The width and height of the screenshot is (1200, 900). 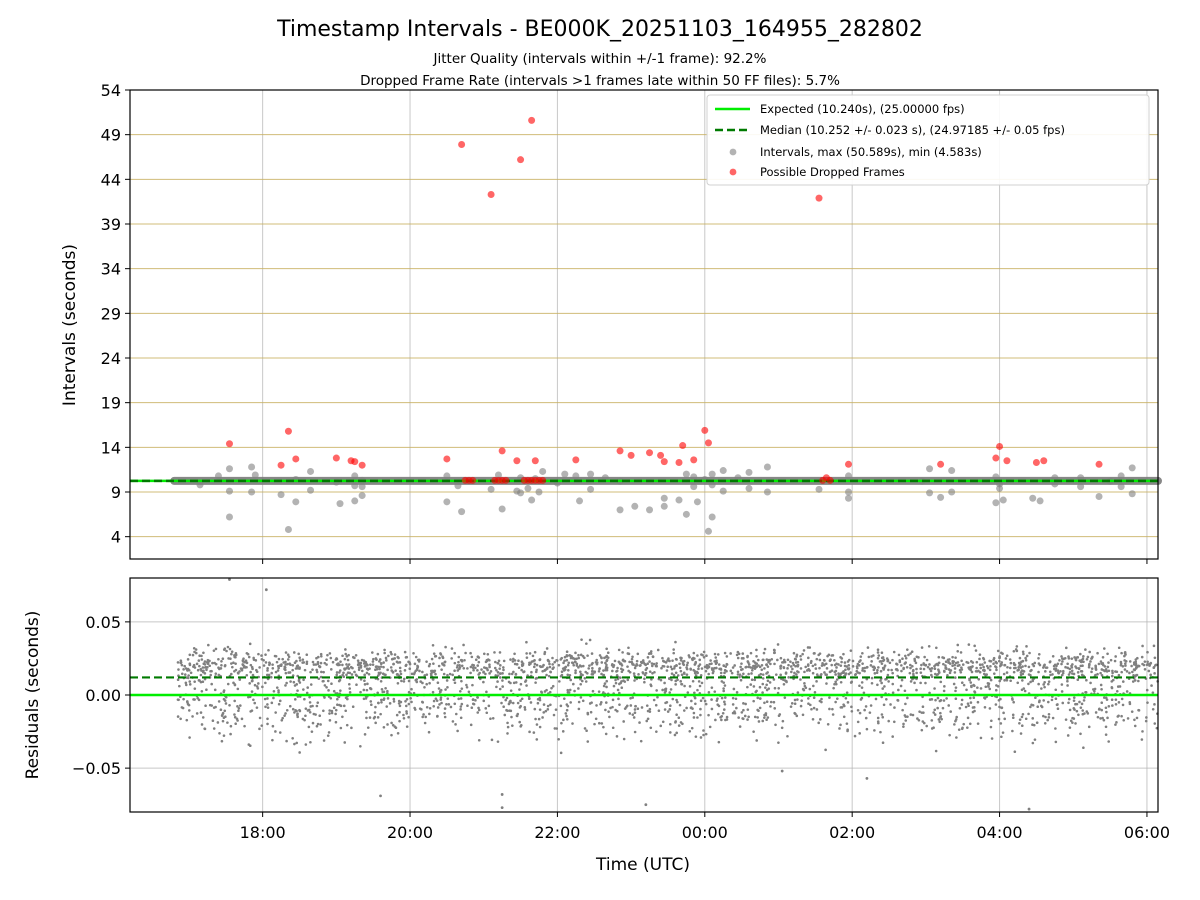 I want to click on legend-intervals-label: Intervals, max (50.589s), min (4.583s), so click(x=871, y=152).